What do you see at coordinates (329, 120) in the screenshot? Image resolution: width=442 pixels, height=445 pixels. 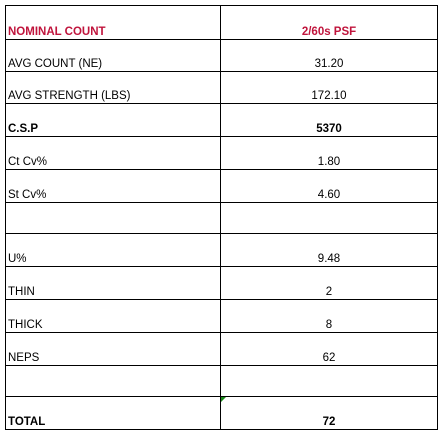 I see `value-cell: 5370` at bounding box center [329, 120].